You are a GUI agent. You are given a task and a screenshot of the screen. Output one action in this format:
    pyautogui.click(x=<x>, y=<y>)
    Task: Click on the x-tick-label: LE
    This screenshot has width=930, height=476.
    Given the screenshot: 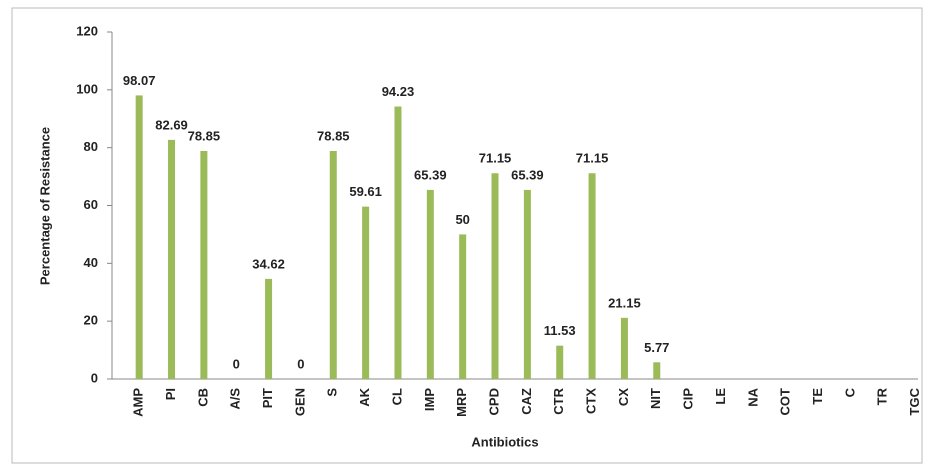 What is the action you would take?
    pyautogui.click(x=720, y=396)
    